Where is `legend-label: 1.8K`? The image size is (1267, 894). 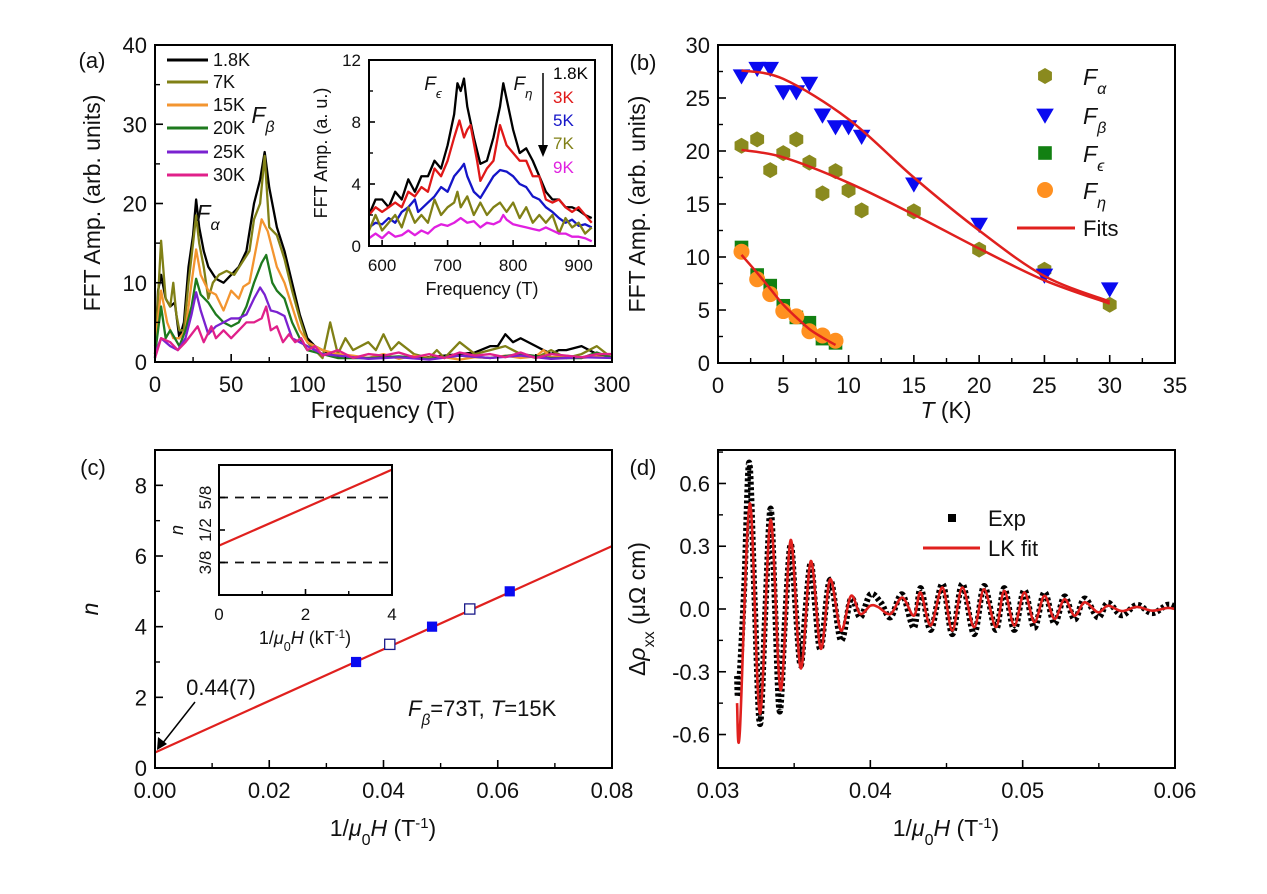
legend-label: 1.8K is located at coordinates (571, 73).